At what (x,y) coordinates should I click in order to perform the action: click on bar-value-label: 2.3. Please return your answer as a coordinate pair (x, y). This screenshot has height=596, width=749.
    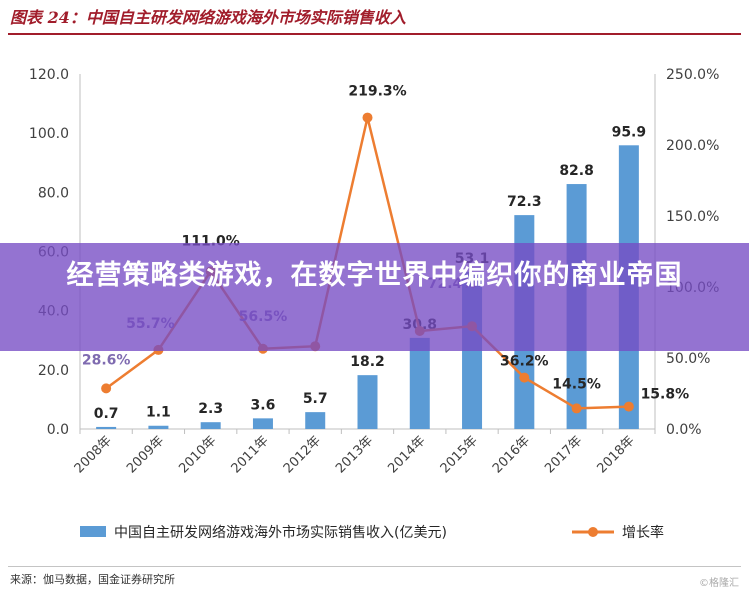
    Looking at the image, I should click on (210, 409).